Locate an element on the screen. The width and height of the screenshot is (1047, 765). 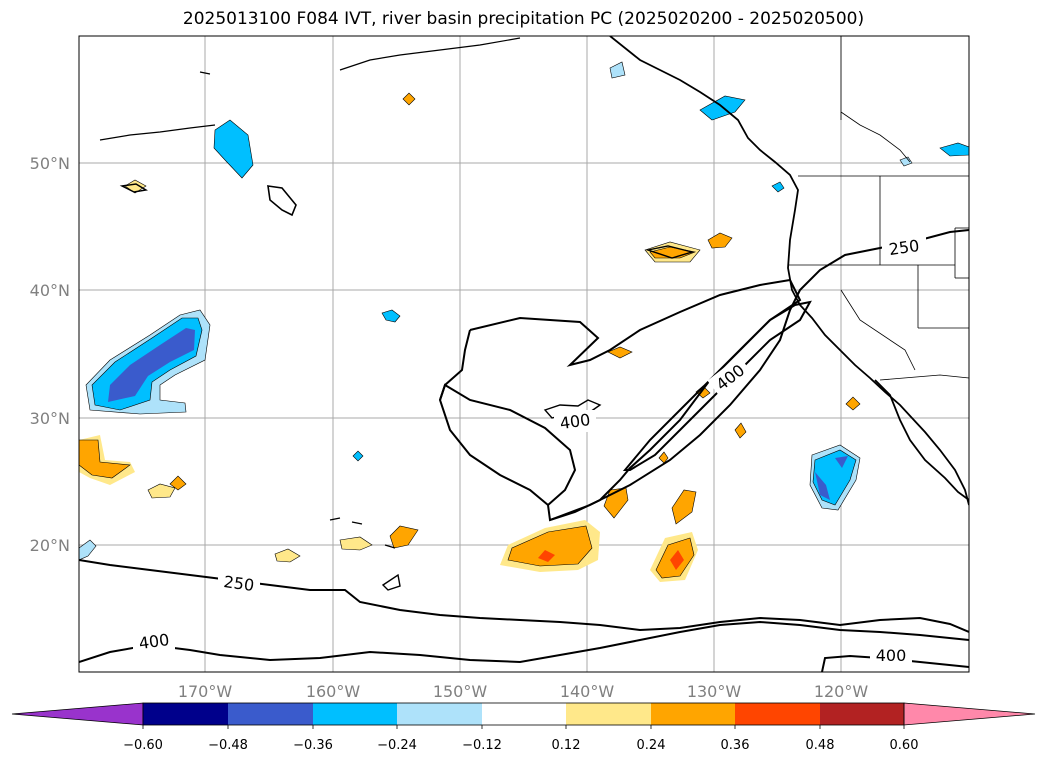
contour-400-south is located at coordinates (524, 642).